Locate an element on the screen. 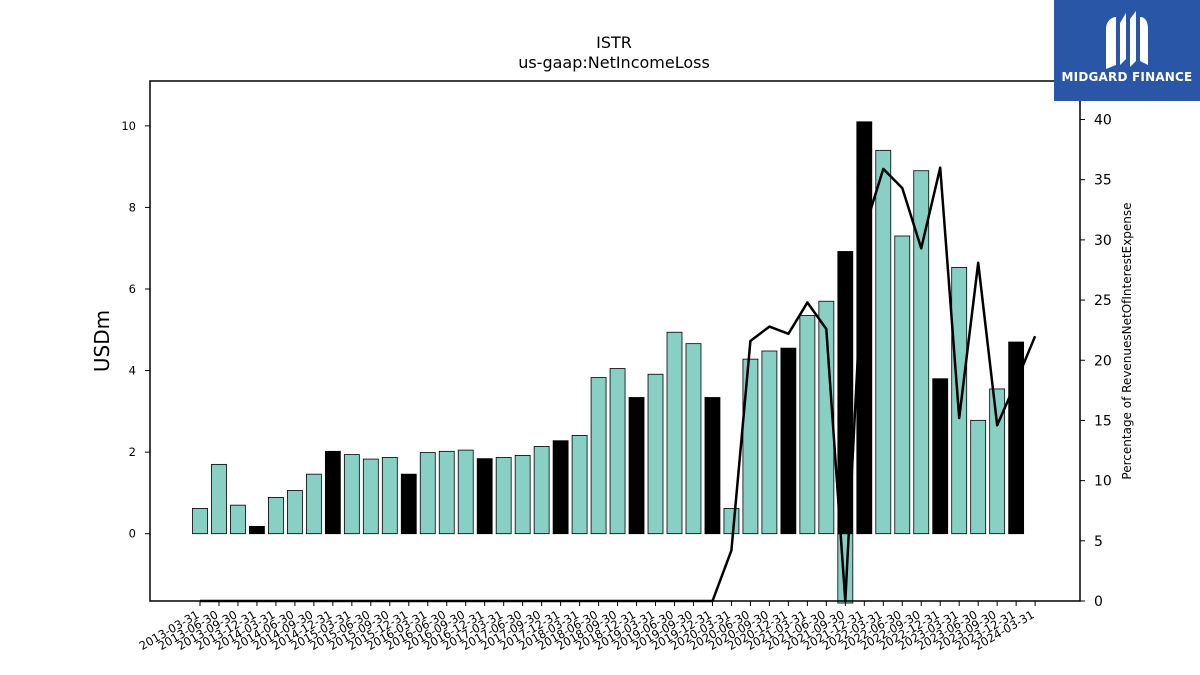  y-tick-label: 2 is located at coordinates (132, 452).